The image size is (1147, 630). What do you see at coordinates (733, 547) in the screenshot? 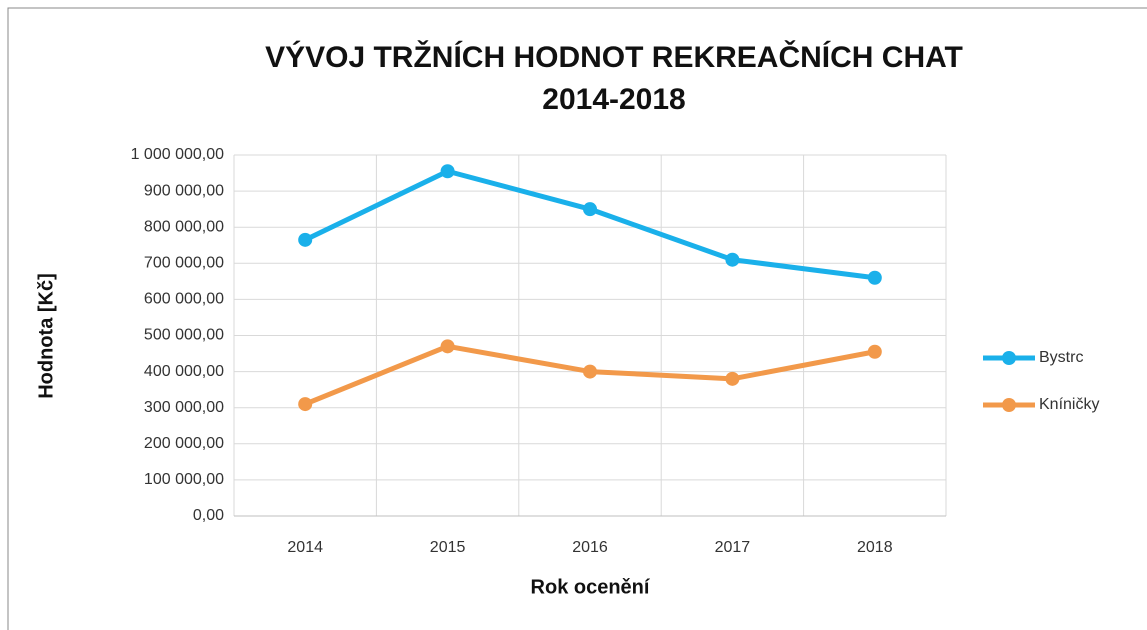
I see `x-tick-label: 2017` at bounding box center [733, 547].